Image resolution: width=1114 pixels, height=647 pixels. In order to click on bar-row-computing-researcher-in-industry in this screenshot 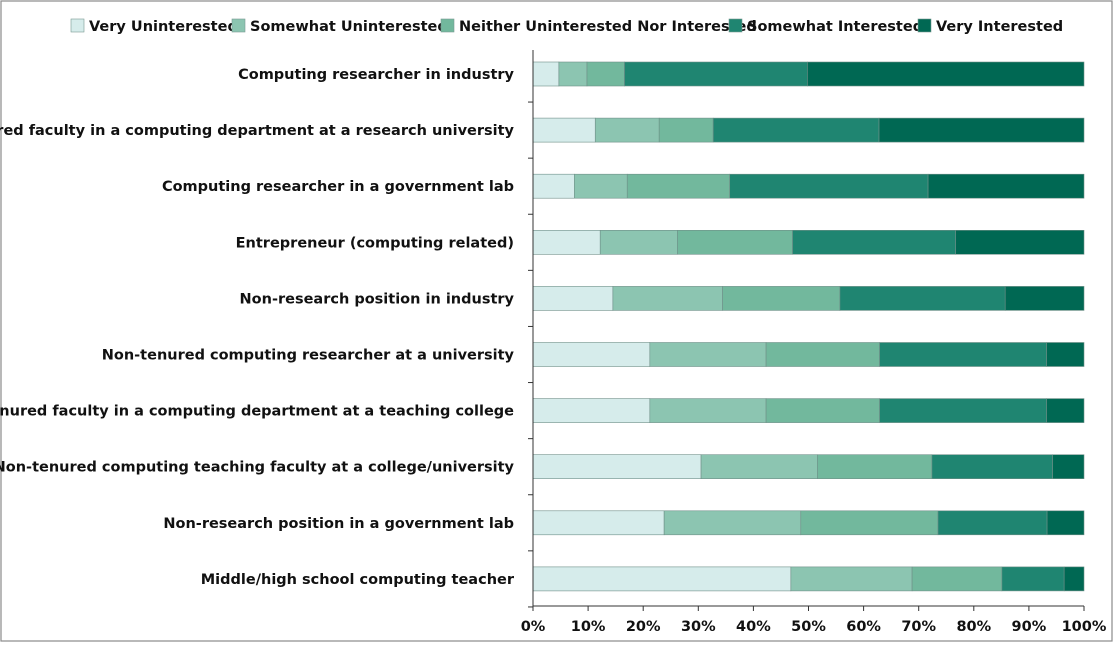, I will do `click(808, 74)`.